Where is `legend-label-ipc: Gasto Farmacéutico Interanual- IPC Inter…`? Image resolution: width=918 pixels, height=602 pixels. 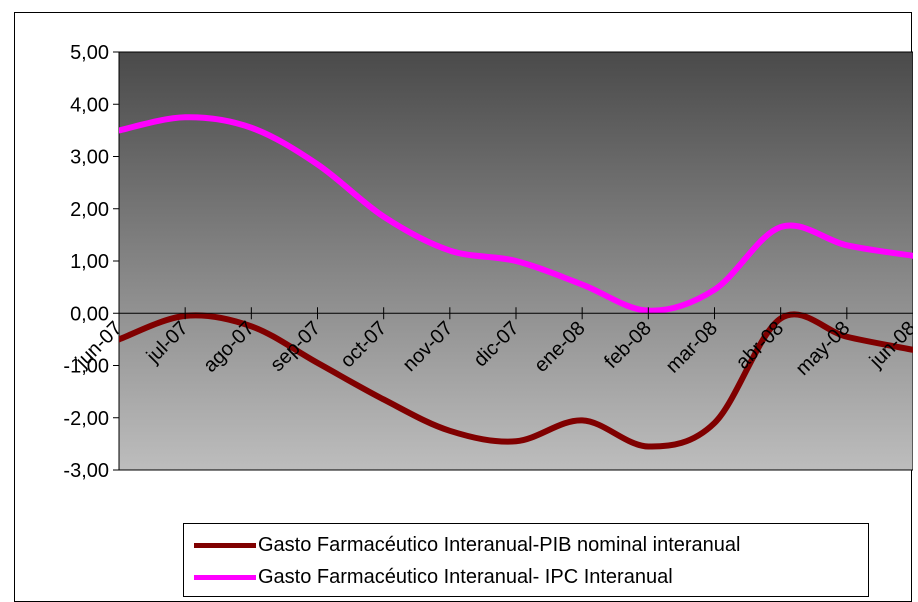 legend-label-ipc: Gasto Farmacéutico Interanual- IPC Inter… is located at coordinates (465, 576).